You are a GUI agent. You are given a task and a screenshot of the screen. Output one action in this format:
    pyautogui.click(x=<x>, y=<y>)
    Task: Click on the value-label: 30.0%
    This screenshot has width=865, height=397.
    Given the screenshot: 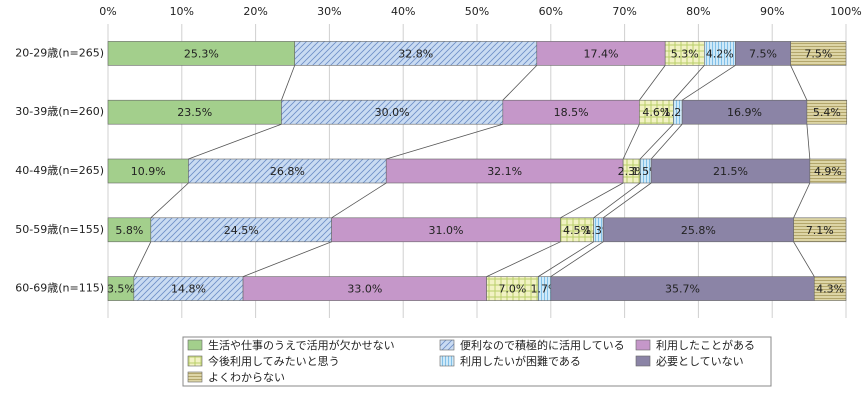 What is the action you would take?
    pyautogui.click(x=392, y=112)
    